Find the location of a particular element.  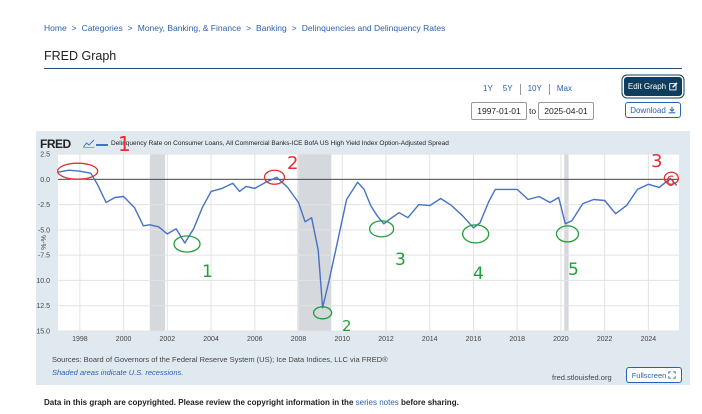

fred-url: fred.stlouisfed.org is located at coordinates (582, 377).